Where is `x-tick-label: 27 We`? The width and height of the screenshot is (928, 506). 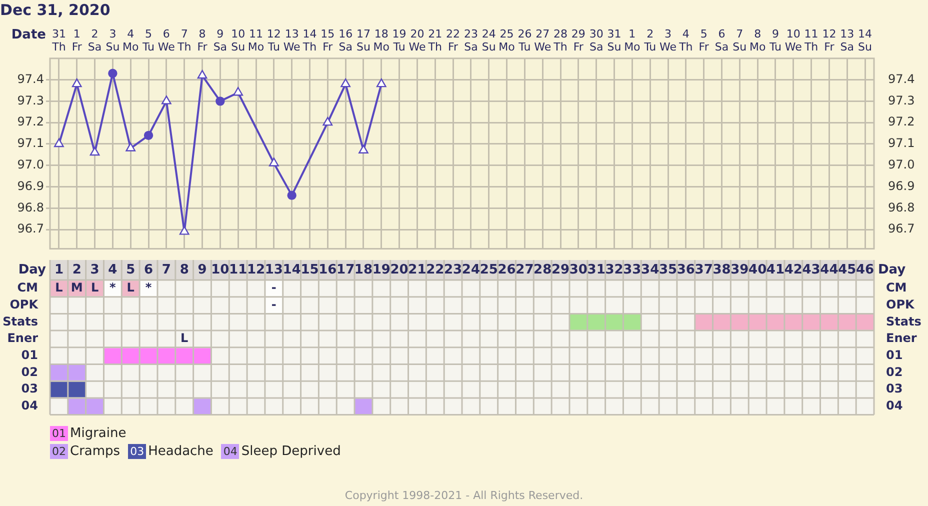
x-tick-label: 27 We is located at coordinates (543, 40).